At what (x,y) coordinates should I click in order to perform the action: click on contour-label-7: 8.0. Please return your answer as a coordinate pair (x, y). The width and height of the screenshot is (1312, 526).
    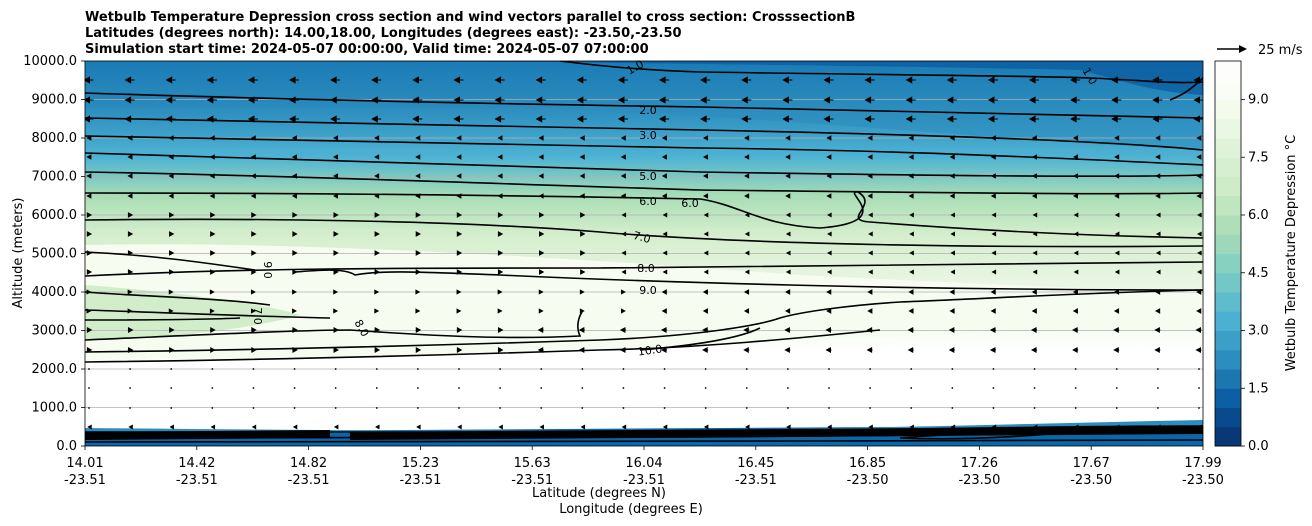
    Looking at the image, I should click on (646, 268).